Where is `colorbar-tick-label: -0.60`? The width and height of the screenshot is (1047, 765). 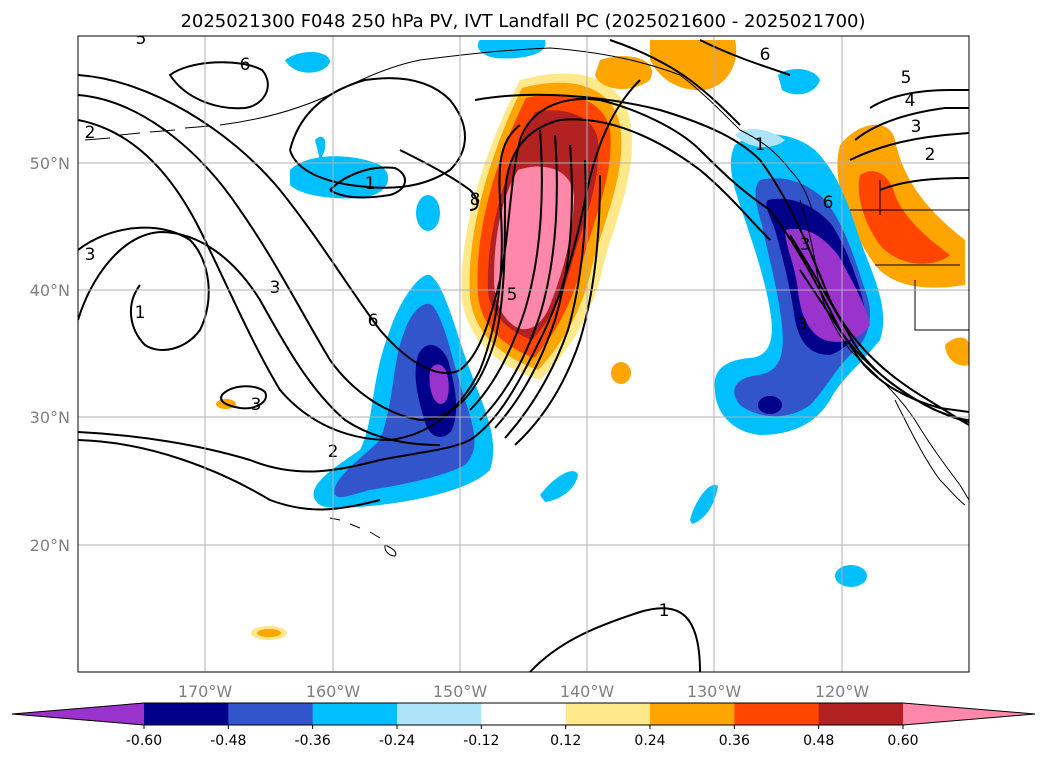
colorbar-tick-label: -0.60 is located at coordinates (144, 741).